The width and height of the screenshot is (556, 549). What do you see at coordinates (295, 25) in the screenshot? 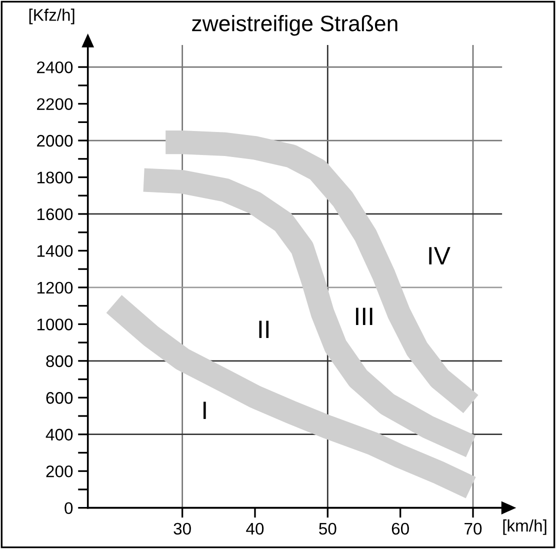
I see `chart-title: zweistreifige Straßen` at bounding box center [295, 25].